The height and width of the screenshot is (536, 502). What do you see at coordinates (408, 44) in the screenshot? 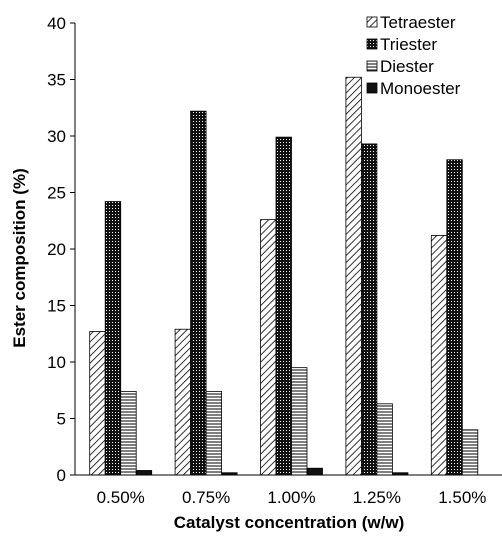
I see `legend-label-triester: Triester` at bounding box center [408, 44].